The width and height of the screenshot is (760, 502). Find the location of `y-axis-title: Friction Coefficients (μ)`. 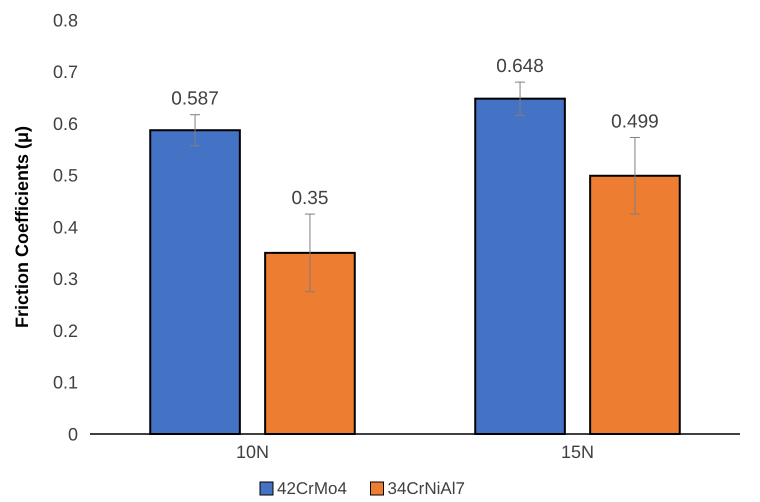

y-axis-title: Friction Coefficients (μ) is located at coordinates (22, 227).